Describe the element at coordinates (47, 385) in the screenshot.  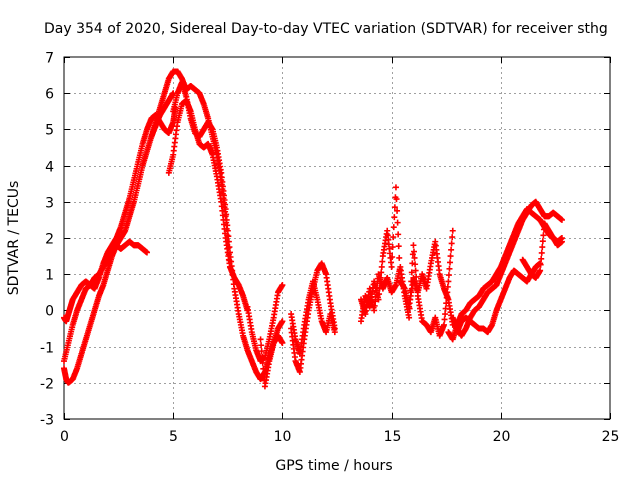
I see `y-tick-label: -2` at that location.